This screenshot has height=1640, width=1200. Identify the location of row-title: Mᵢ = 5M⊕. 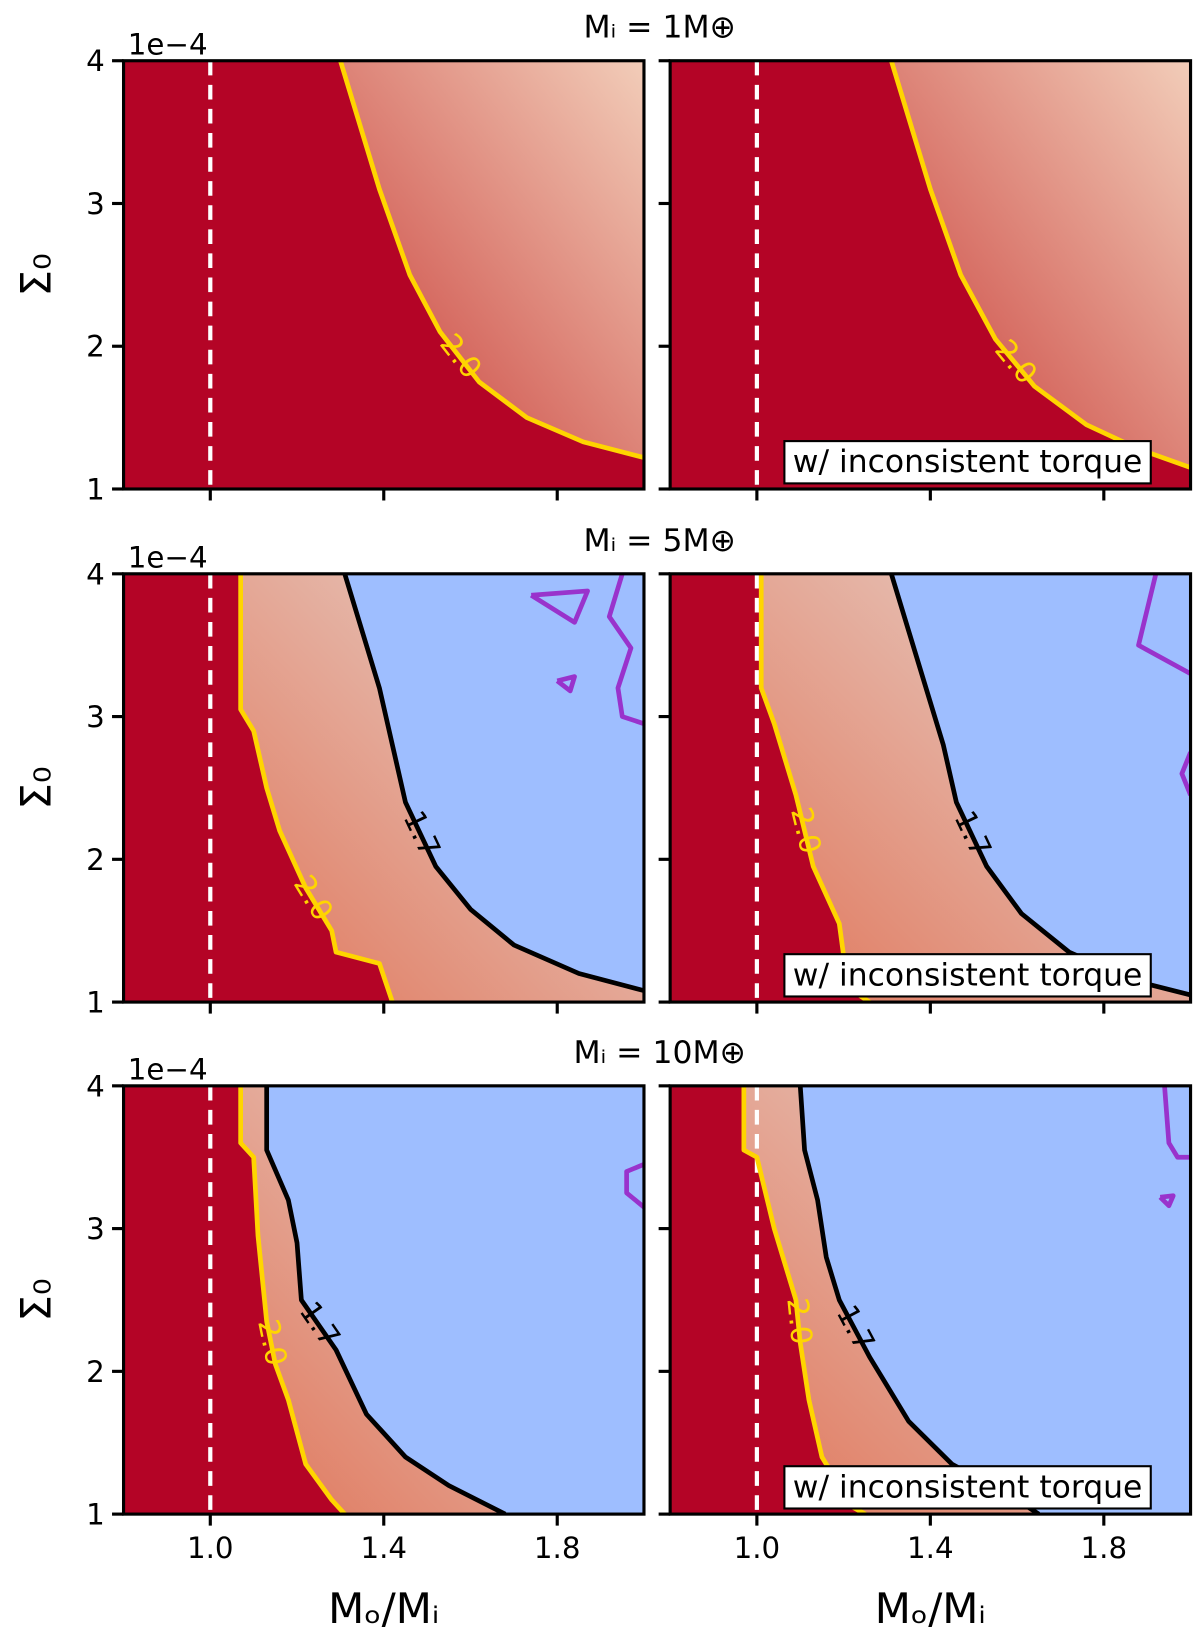
(659, 541).